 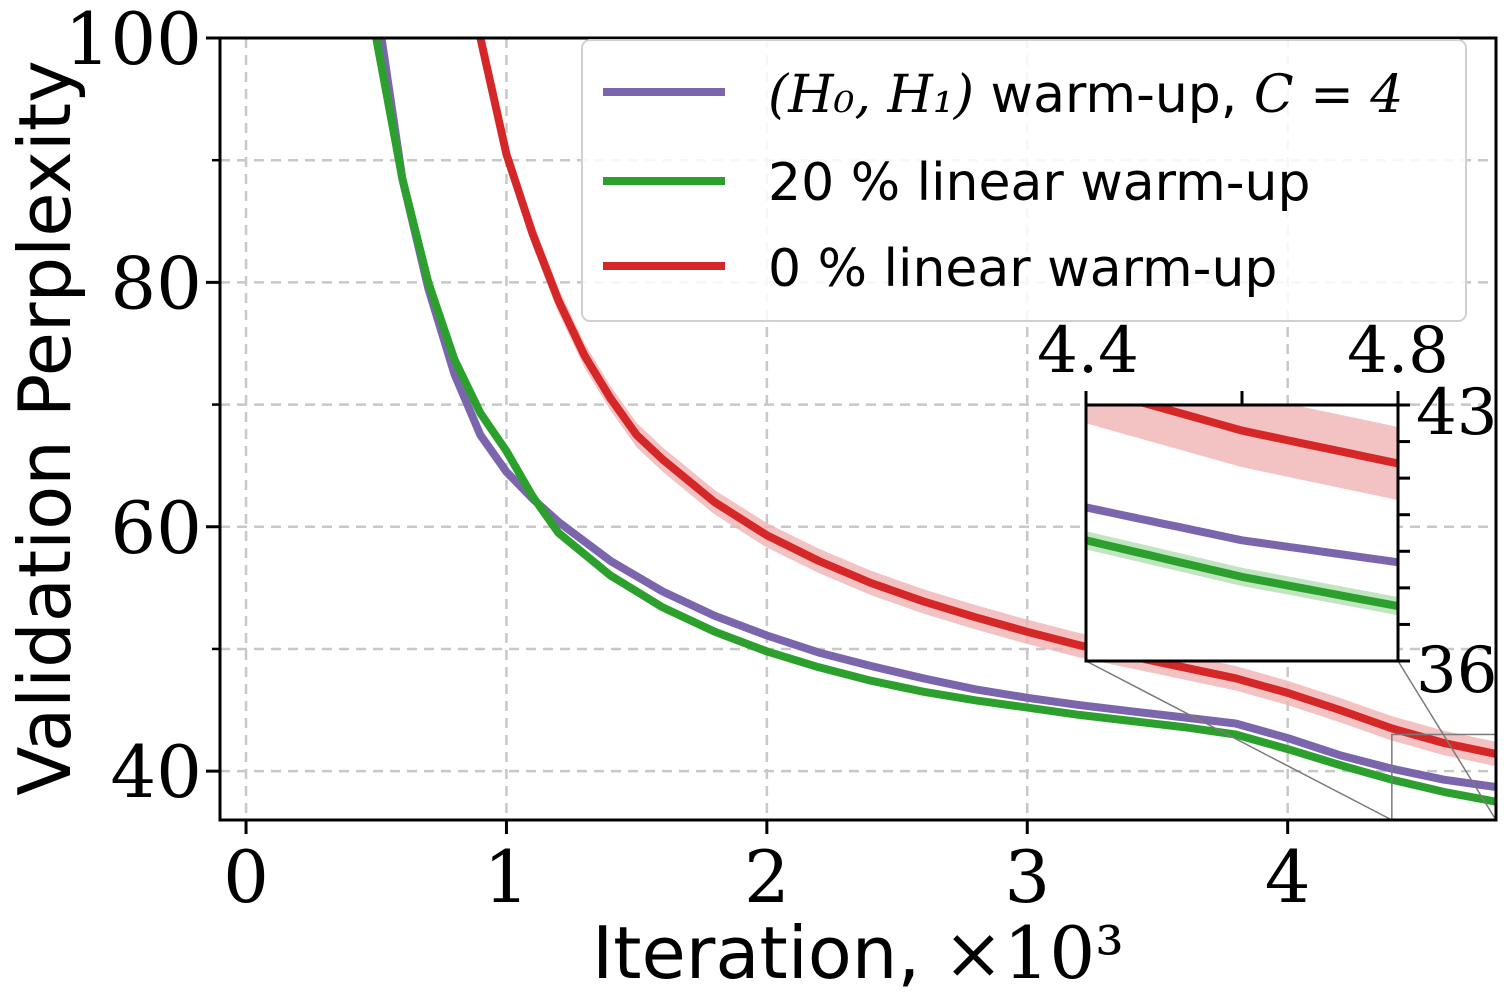 What do you see at coordinates (507, 877) in the screenshot?
I see `xtick-label-1: 1` at bounding box center [507, 877].